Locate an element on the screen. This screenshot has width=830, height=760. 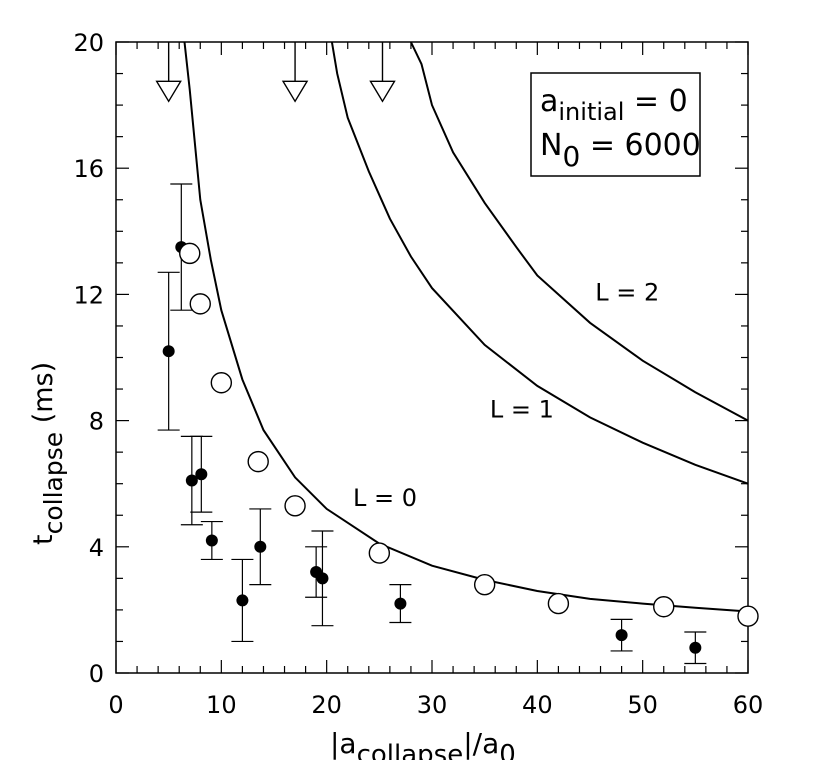
legend-box-frame is located at coordinates (615, 124).